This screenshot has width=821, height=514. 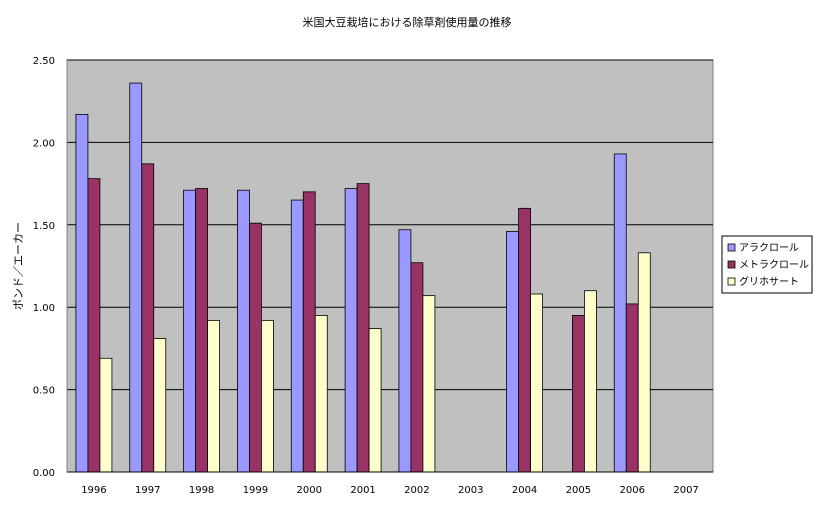 I want to click on legend-box, so click(x=767, y=264).